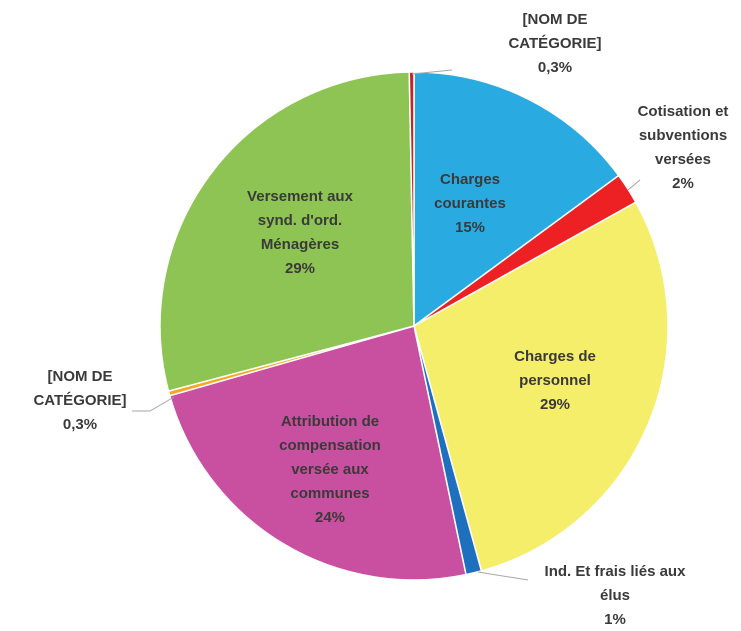  I want to click on slice-label: Versement aux synd. d'ord. Ménagères 29%, so click(300, 233).